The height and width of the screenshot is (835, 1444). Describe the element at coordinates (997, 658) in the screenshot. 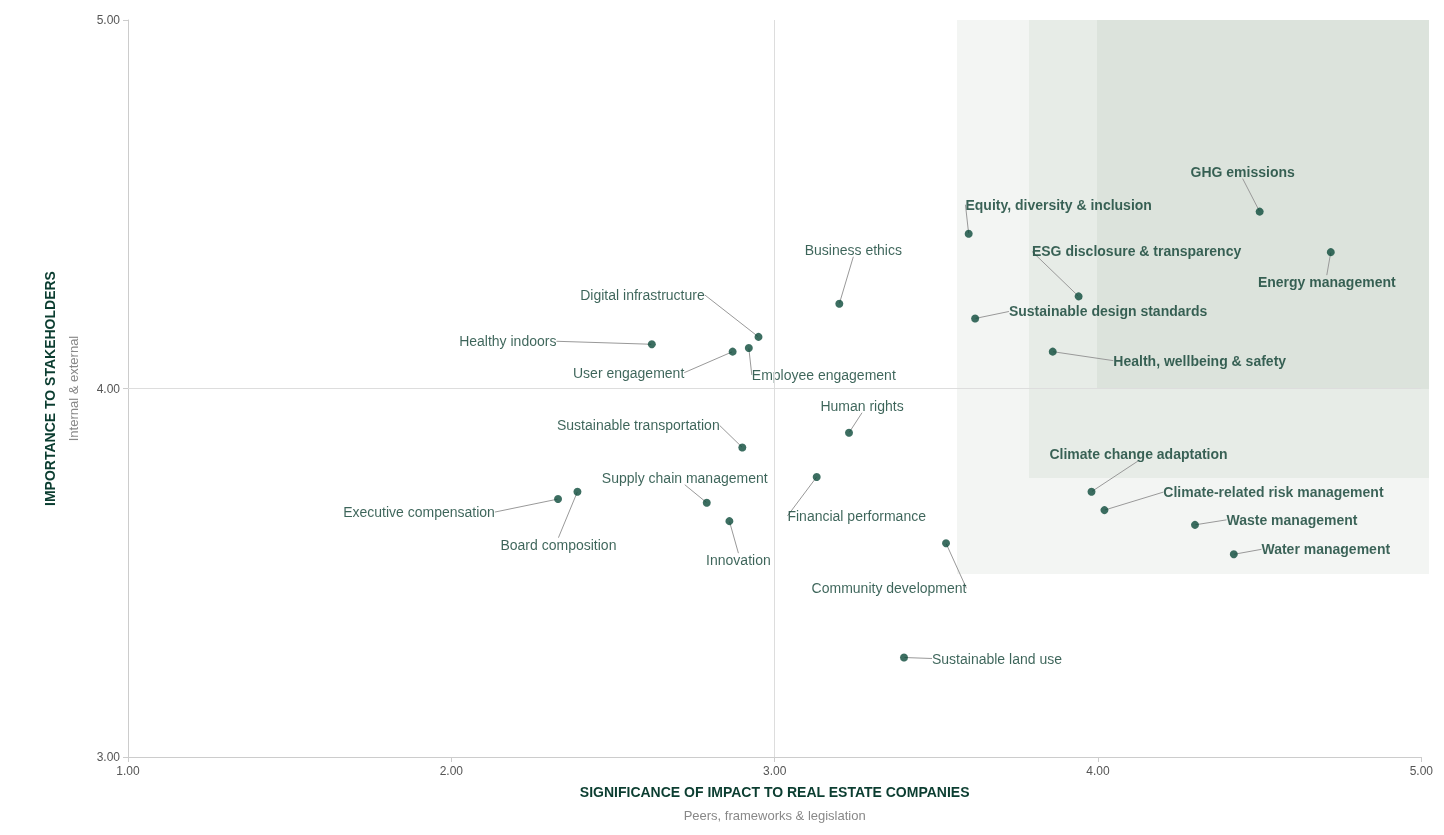

I see `annotation: Sustainable land use` at that location.